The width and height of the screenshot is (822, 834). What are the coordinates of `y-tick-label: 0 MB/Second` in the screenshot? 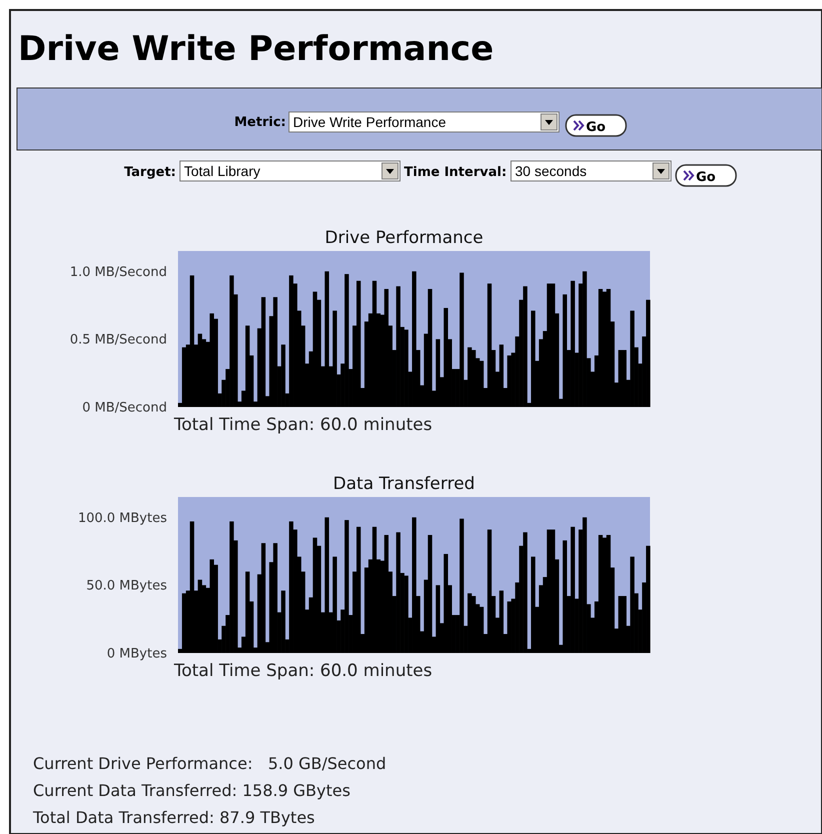 It's located at (124, 408).